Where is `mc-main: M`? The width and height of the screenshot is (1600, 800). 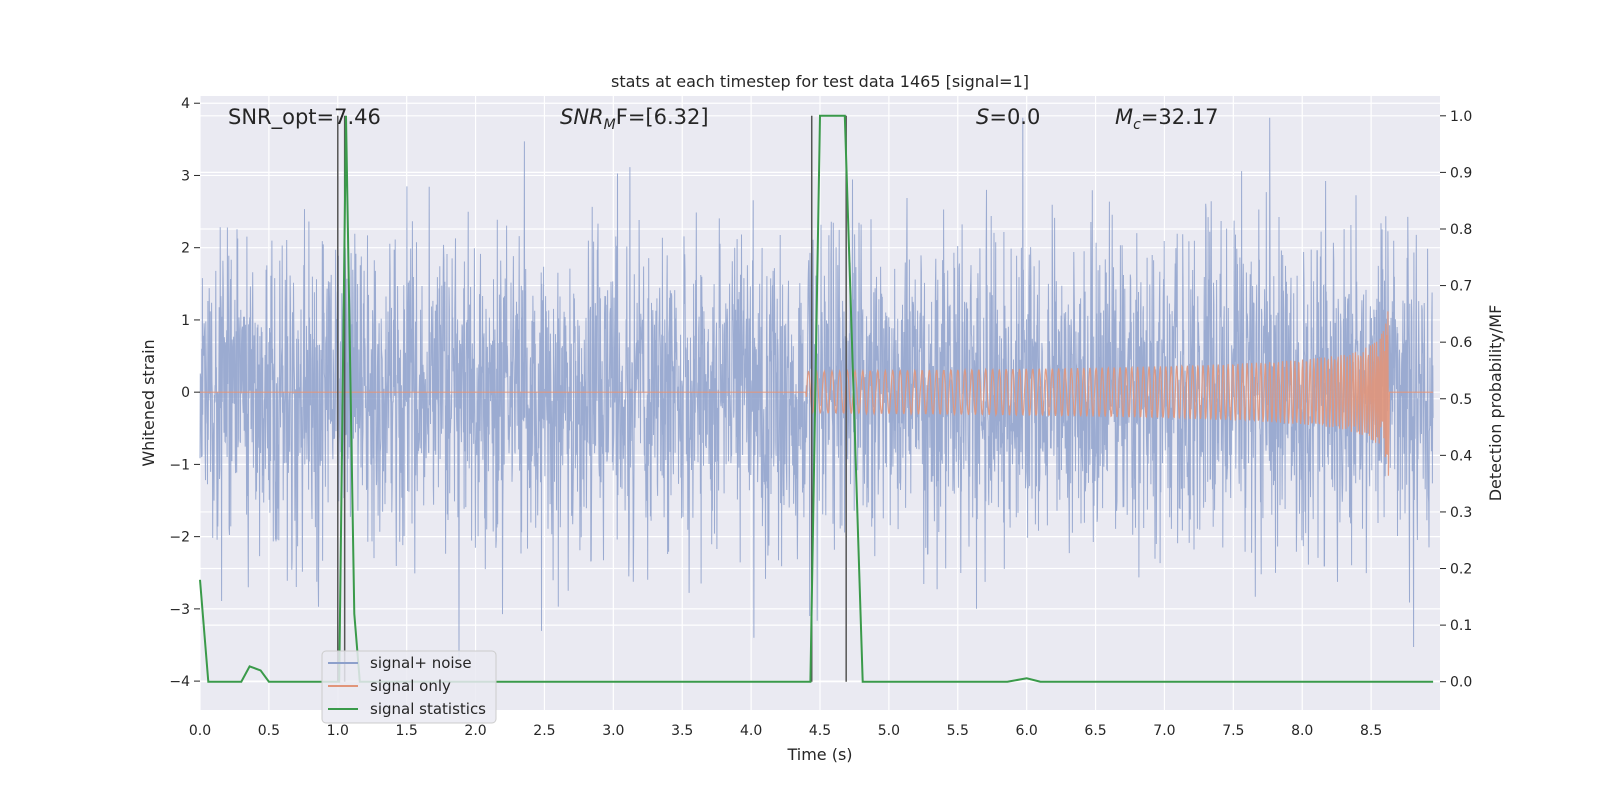
mc-main: M is located at coordinates (1124, 117).